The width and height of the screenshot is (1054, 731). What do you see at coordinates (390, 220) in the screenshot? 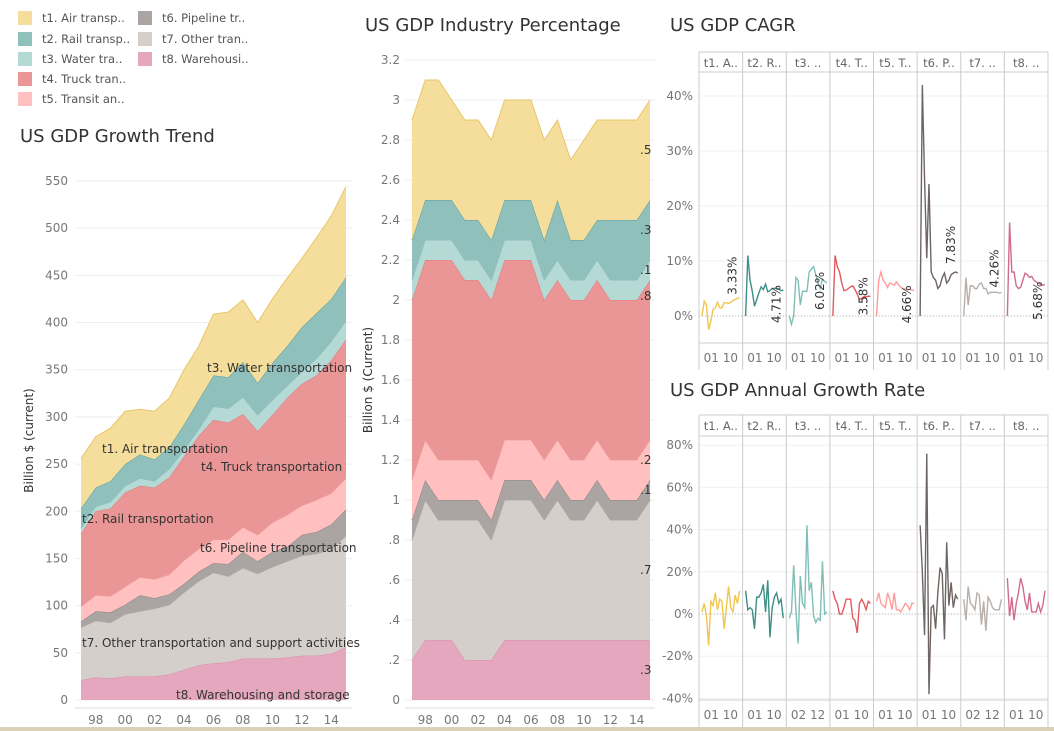
I see `y-tick-label: 2.4` at bounding box center [390, 220].